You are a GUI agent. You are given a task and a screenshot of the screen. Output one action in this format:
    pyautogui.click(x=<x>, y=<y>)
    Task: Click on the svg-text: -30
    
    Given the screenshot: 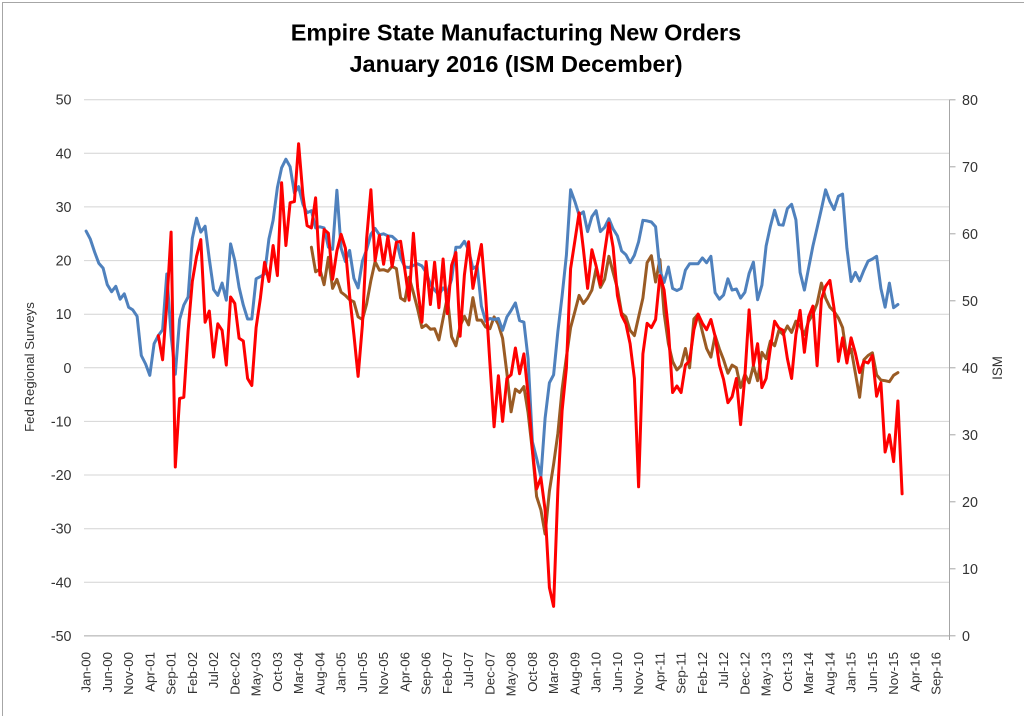 What is the action you would take?
    pyautogui.click(x=61, y=530)
    